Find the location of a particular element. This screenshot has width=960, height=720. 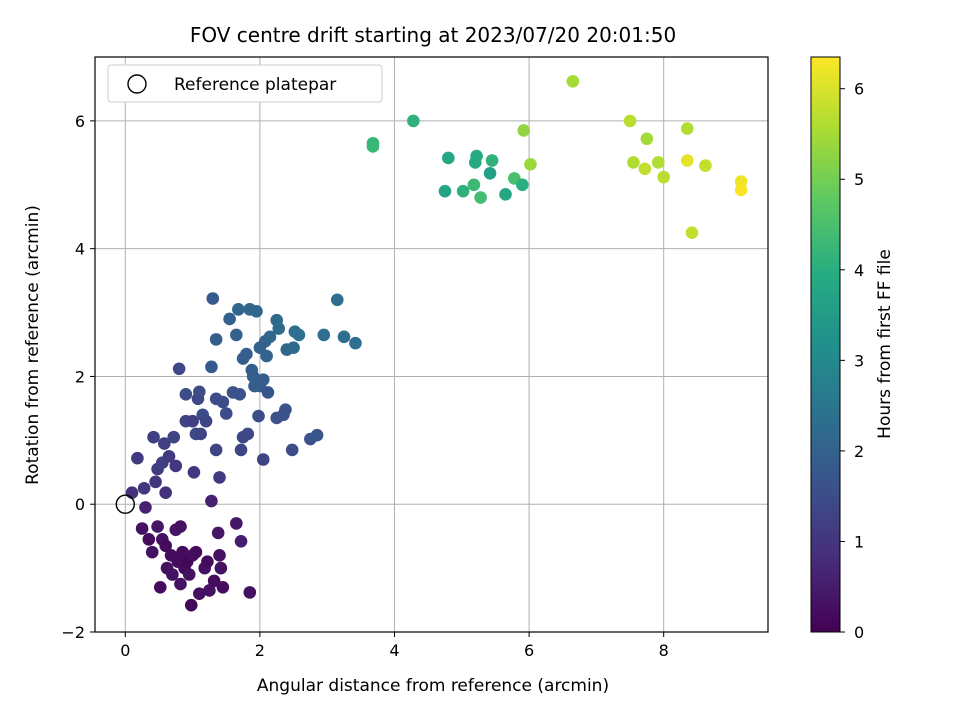

colorbar-label: Hours from first FF file is located at coordinates (885, 344).